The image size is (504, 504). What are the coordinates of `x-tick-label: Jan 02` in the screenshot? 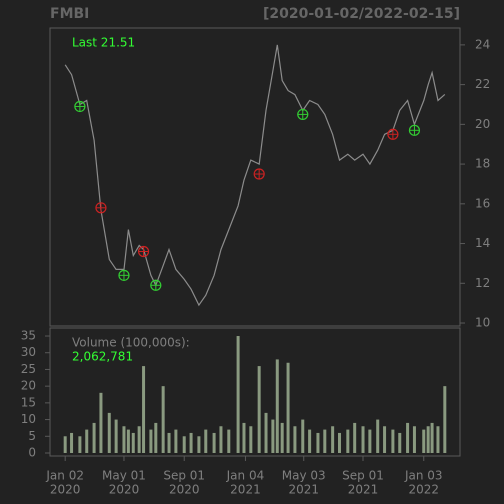 It's located at (64, 476).